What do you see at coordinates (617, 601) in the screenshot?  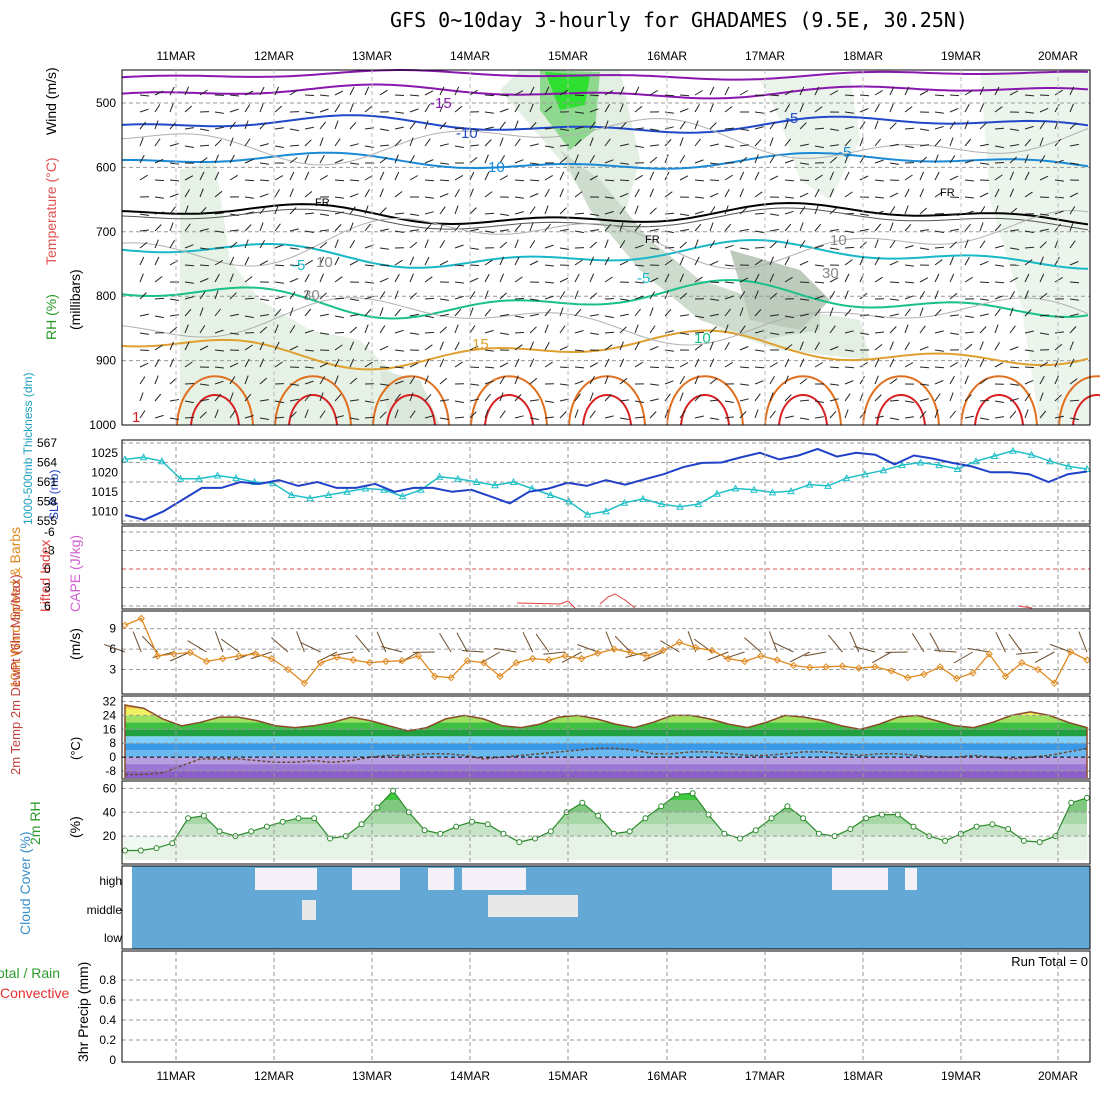 I see `li-segment` at bounding box center [617, 601].